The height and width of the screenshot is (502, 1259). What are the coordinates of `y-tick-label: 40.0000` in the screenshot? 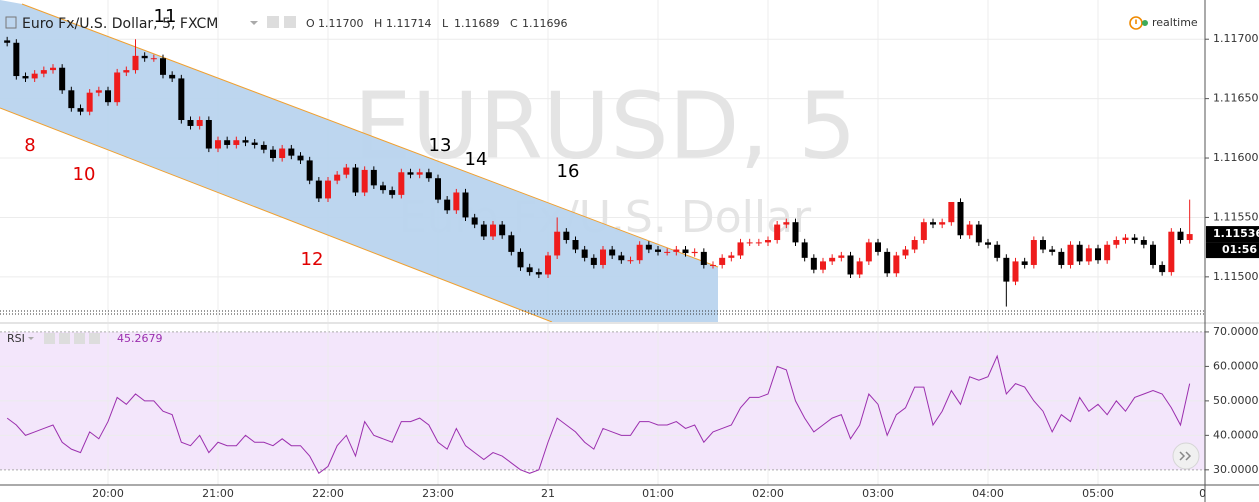 It's located at (1236, 434).